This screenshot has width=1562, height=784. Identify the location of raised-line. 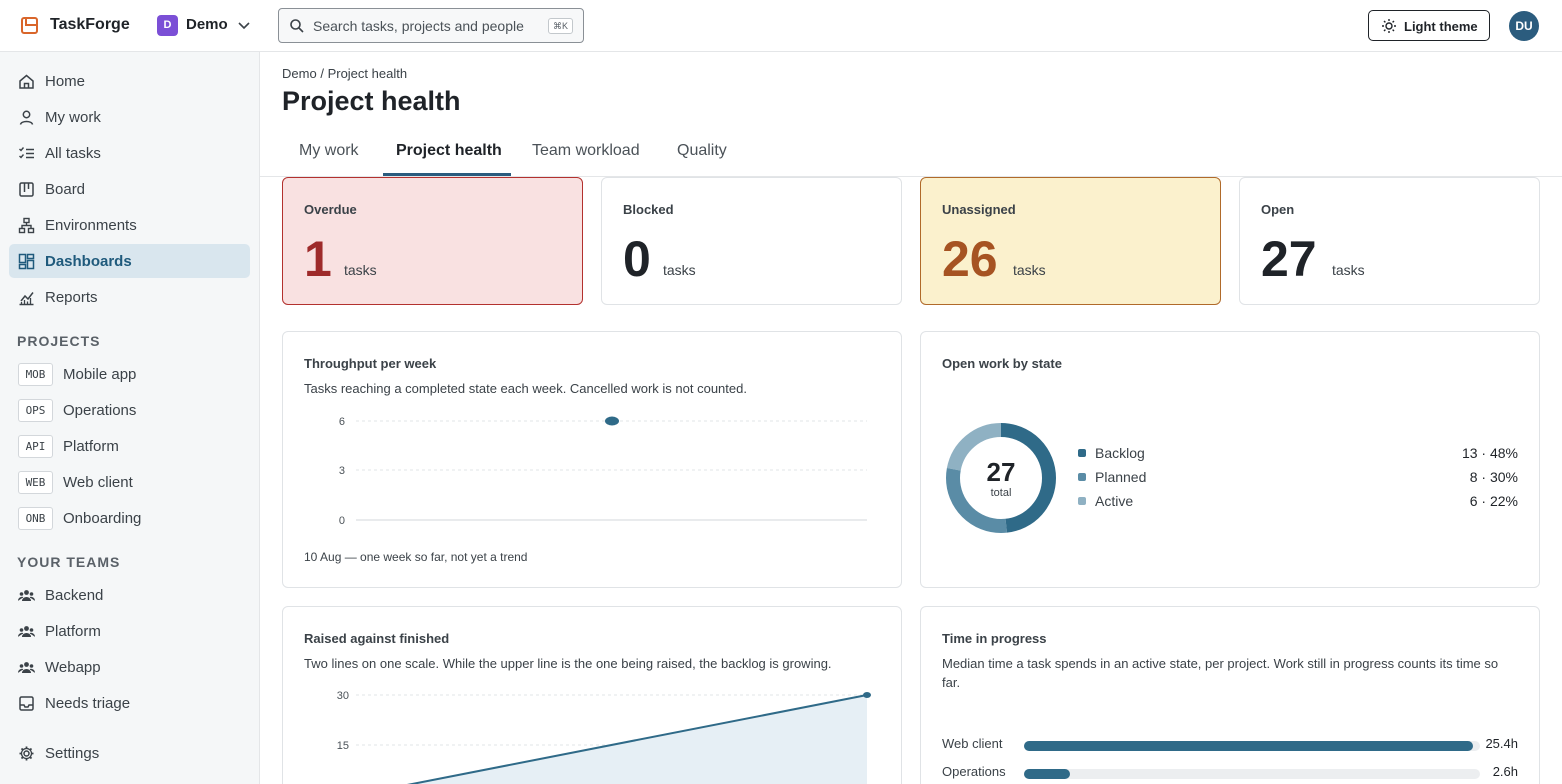
(637, 739).